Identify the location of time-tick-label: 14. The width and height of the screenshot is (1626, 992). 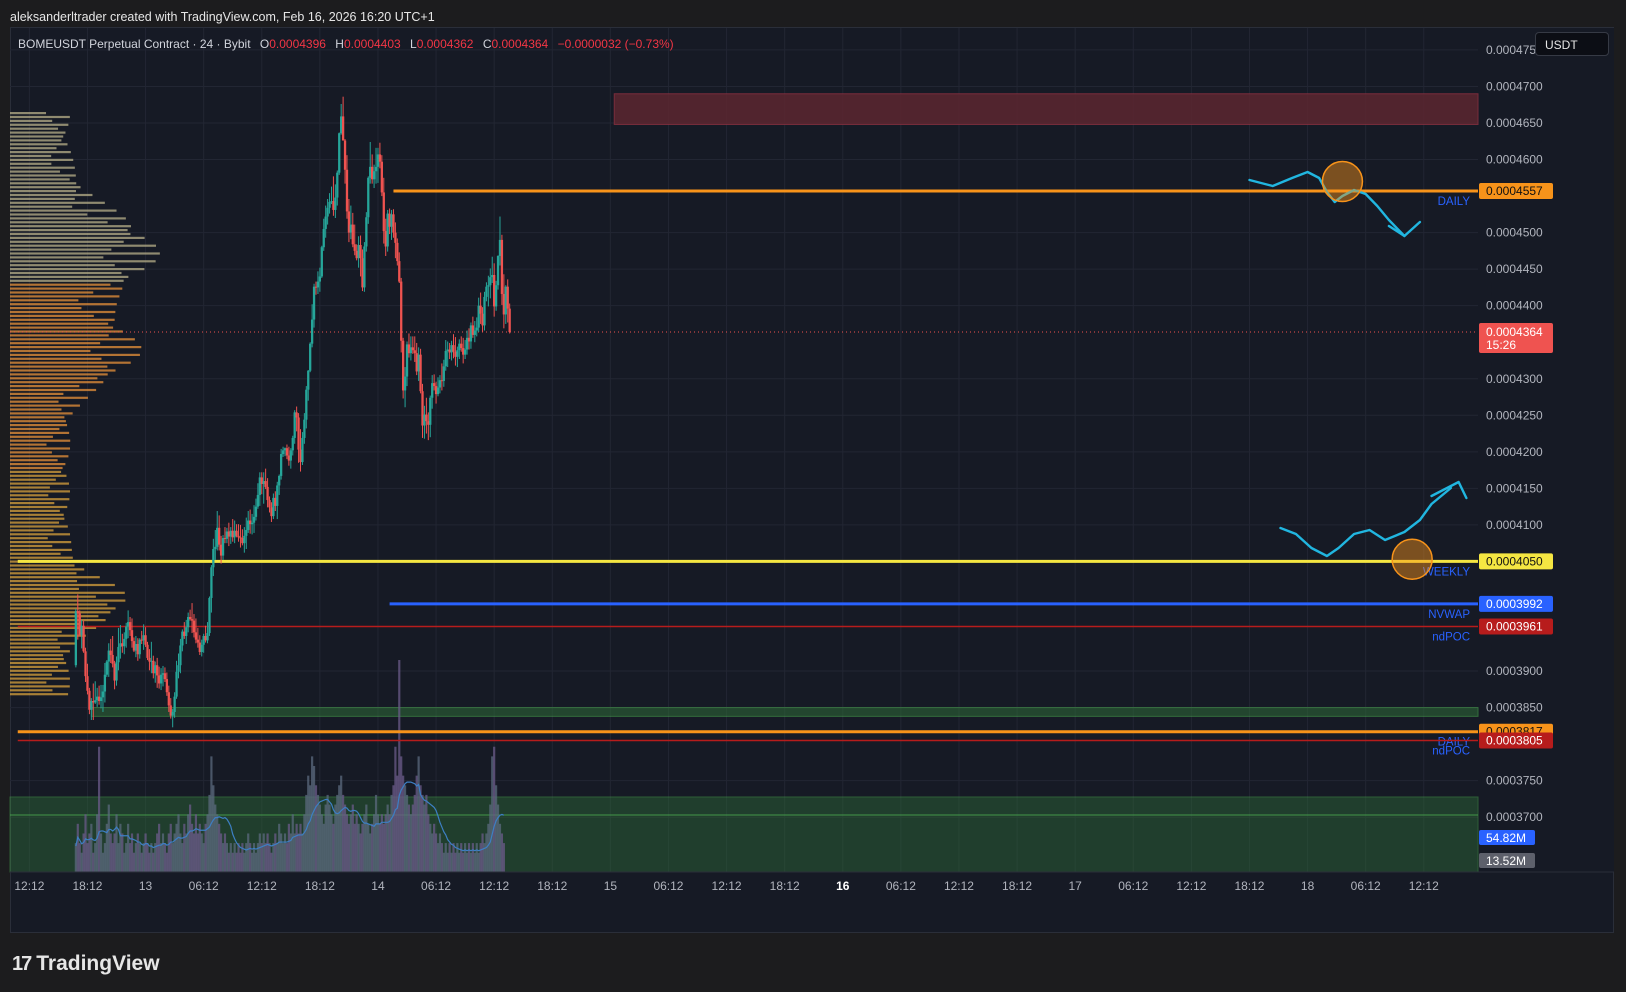
(378, 886).